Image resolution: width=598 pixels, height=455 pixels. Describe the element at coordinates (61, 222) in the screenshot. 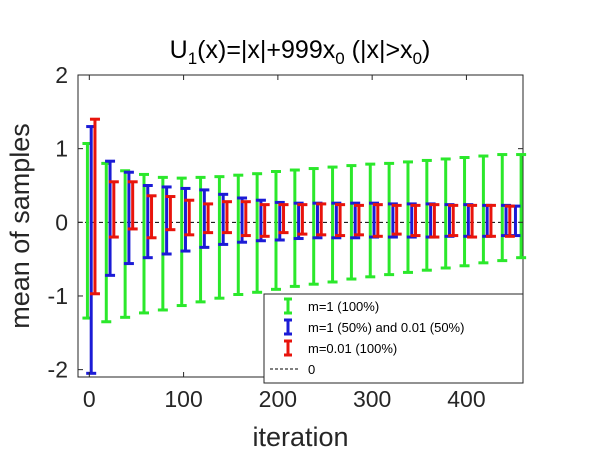

I see `y-tick-label: 0` at that location.